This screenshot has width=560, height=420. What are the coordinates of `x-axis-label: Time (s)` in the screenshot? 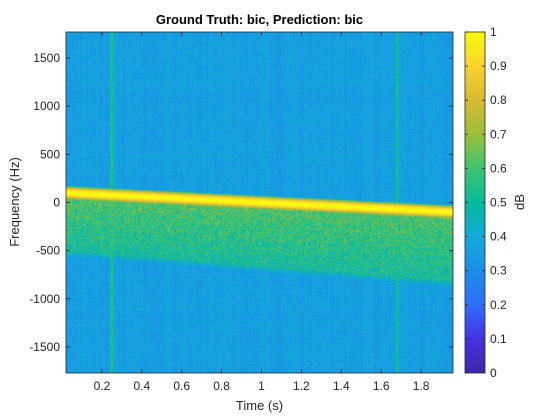 It's located at (259, 405).